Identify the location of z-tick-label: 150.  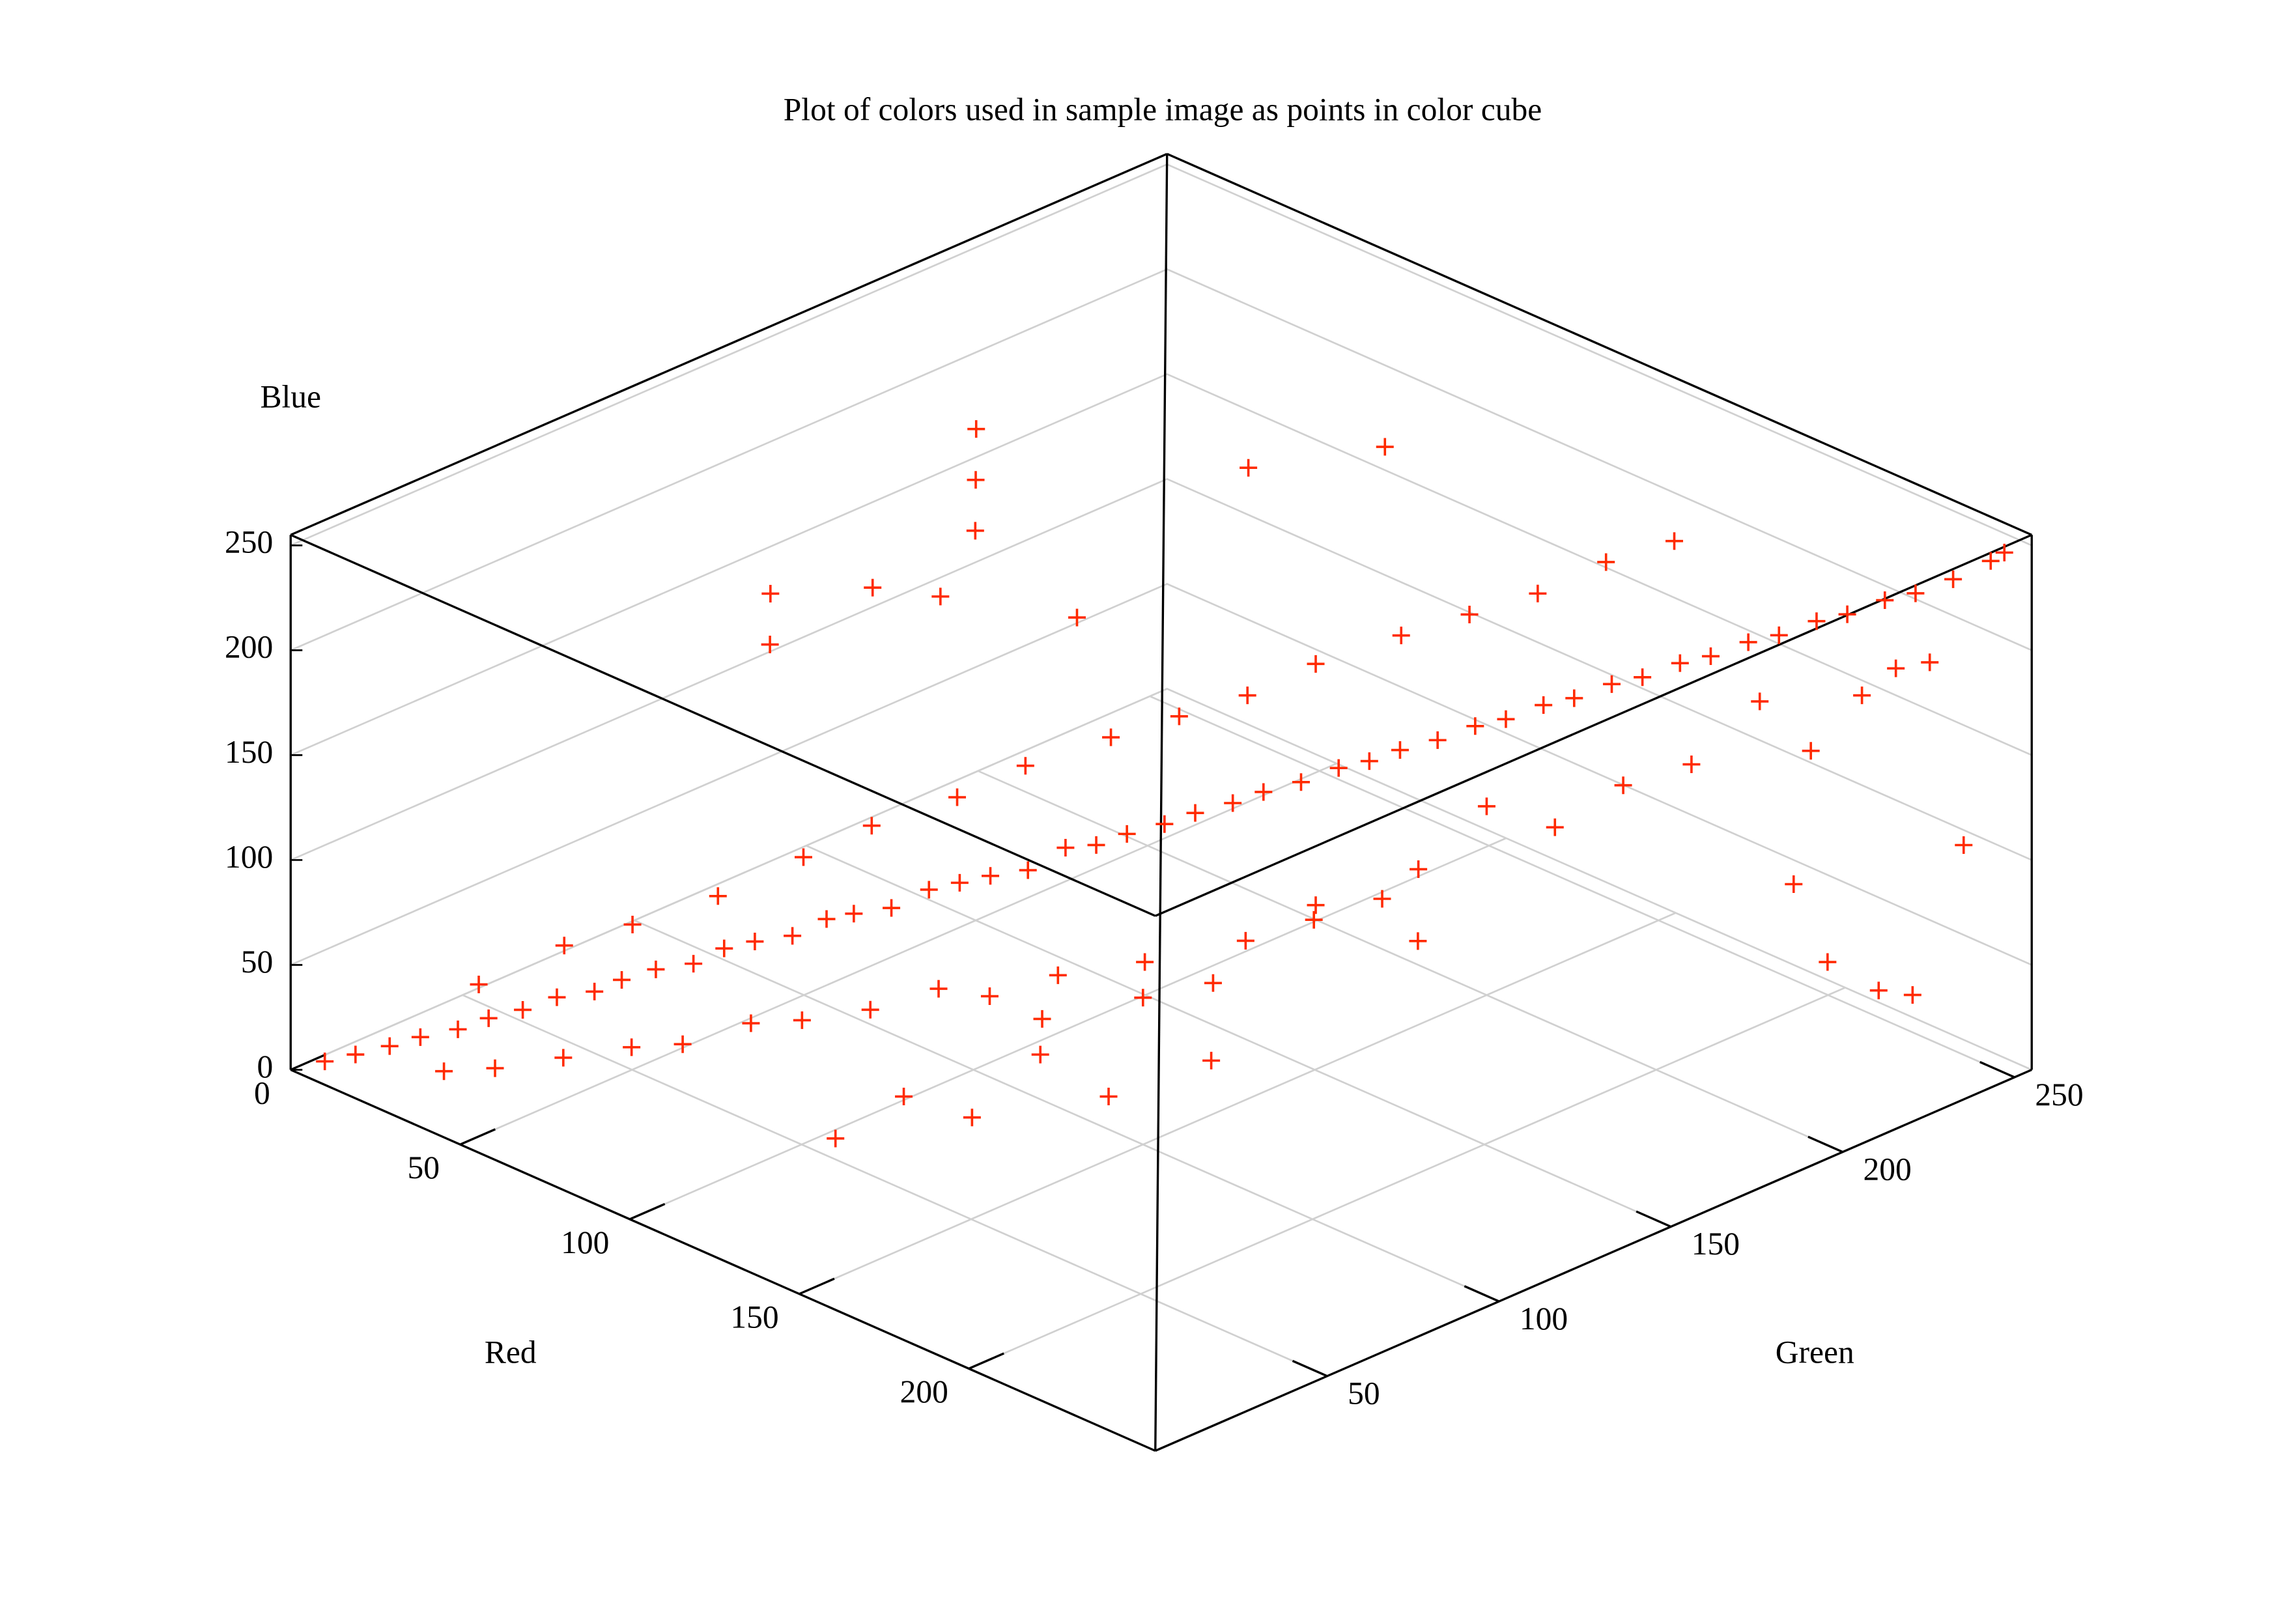
(249, 752).